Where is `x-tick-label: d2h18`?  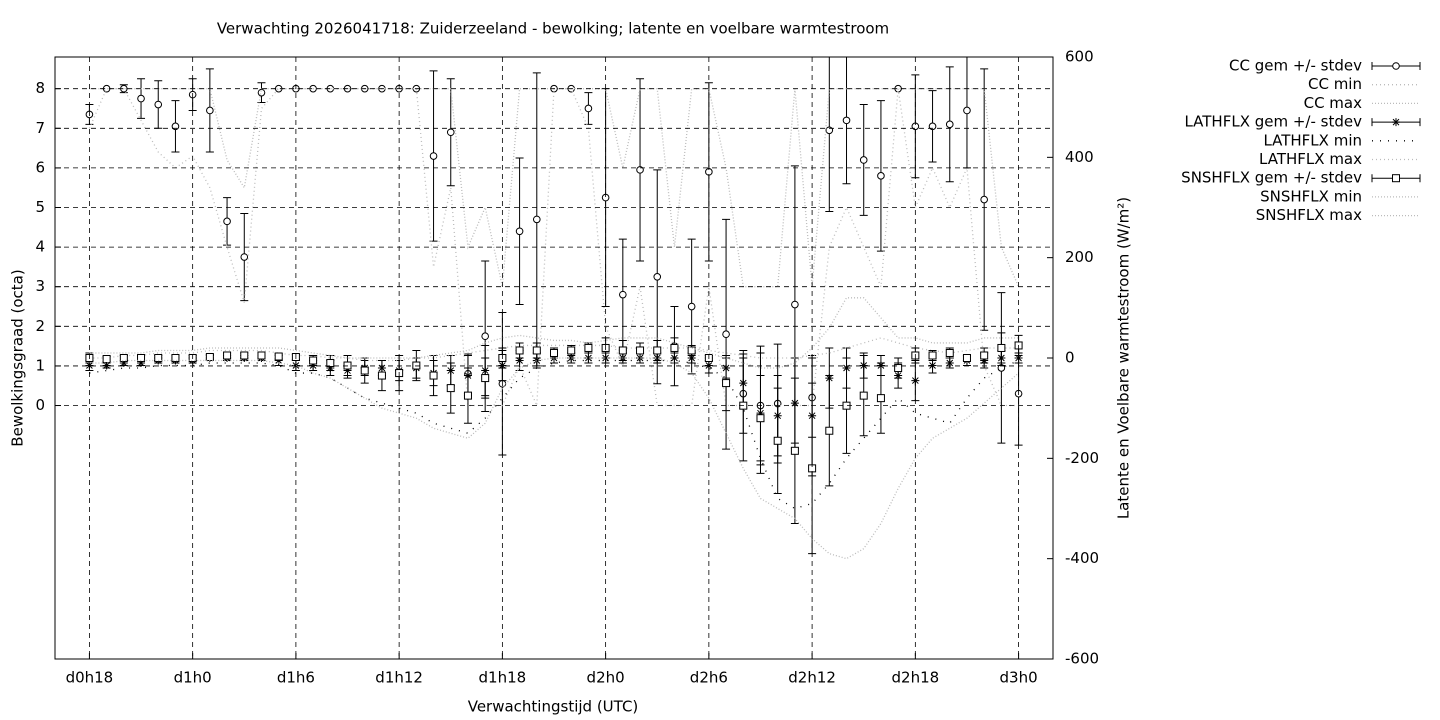 x-tick-label: d2h18 is located at coordinates (916, 678).